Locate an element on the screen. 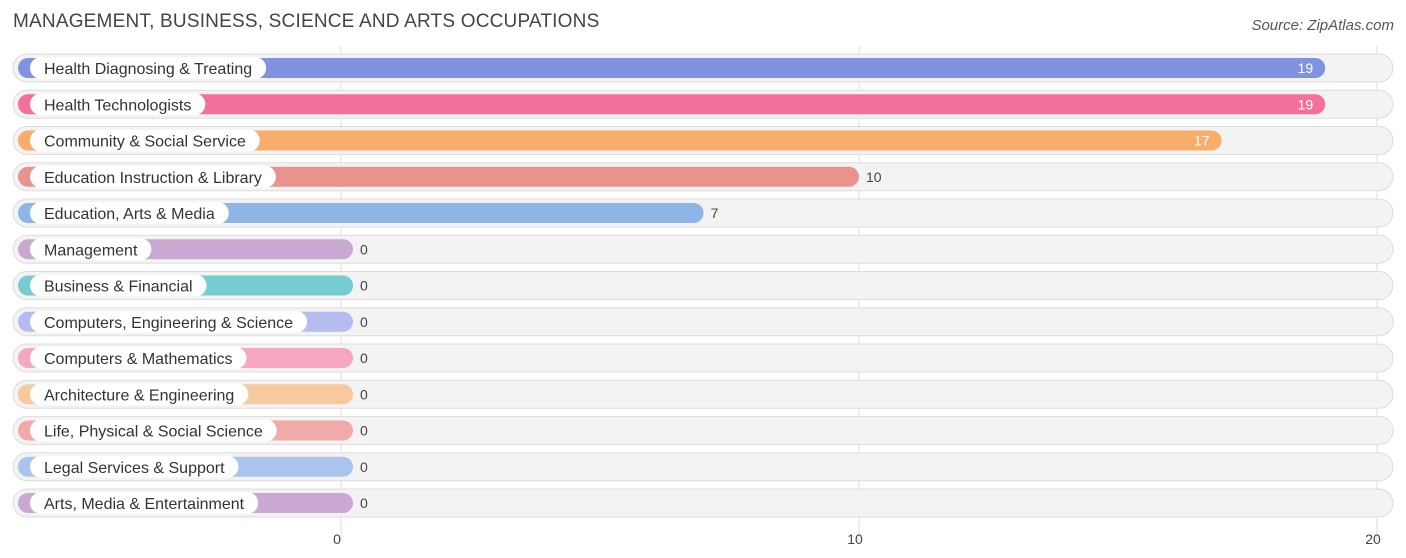 The image size is (1406, 558). category-label: Computers, Engineering & Science is located at coordinates (168, 323).